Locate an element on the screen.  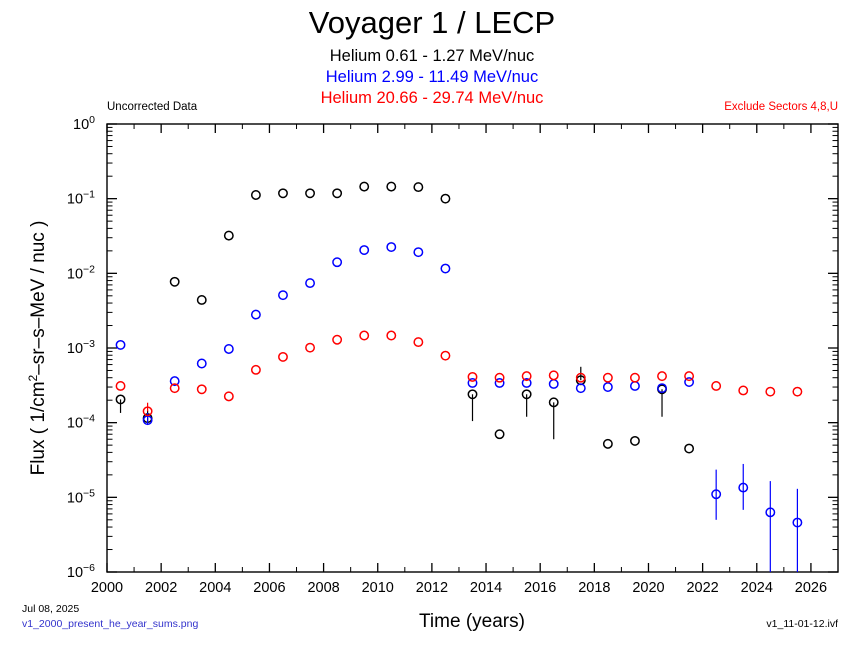
y-axis-label-group: Flux ( 1/cm2–sr–s–MeV / nuc ) is located at coordinates (37, 348).